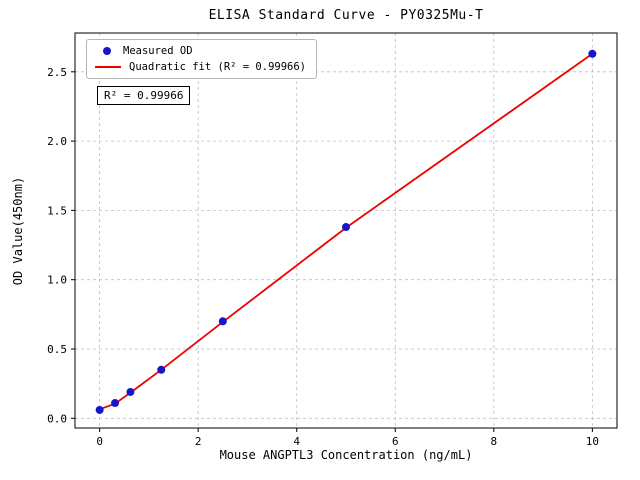 This screenshot has height=480, width=640. What do you see at coordinates (198, 441) in the screenshot?
I see `svg-text: 2` at bounding box center [198, 441].